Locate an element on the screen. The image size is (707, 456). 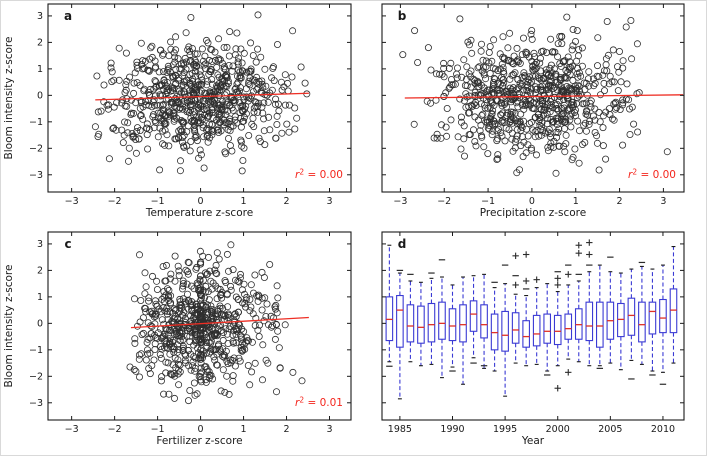
y-tick-label: 3 is located at coordinates (40, 244).